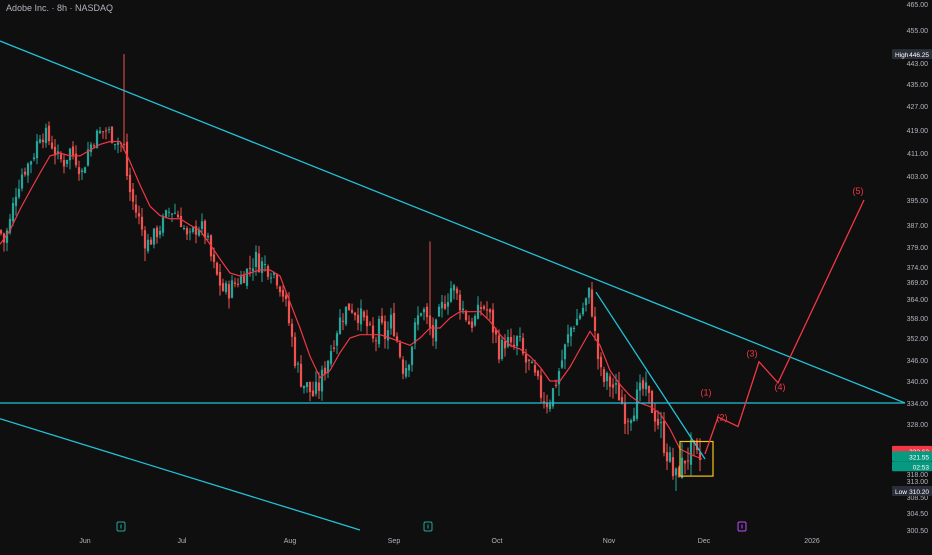 This screenshot has height=555, width=932. I want to click on symbol-title: Adobe Inc. · 8h · NASDAQ, so click(60, 8).